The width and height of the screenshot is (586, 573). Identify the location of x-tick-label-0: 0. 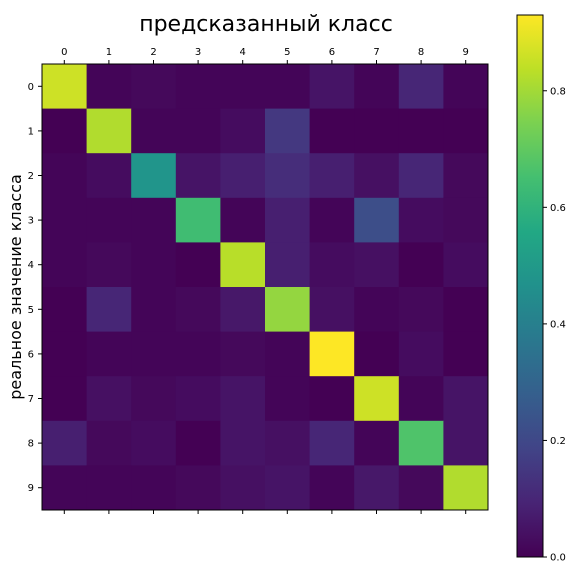
(64, 52).